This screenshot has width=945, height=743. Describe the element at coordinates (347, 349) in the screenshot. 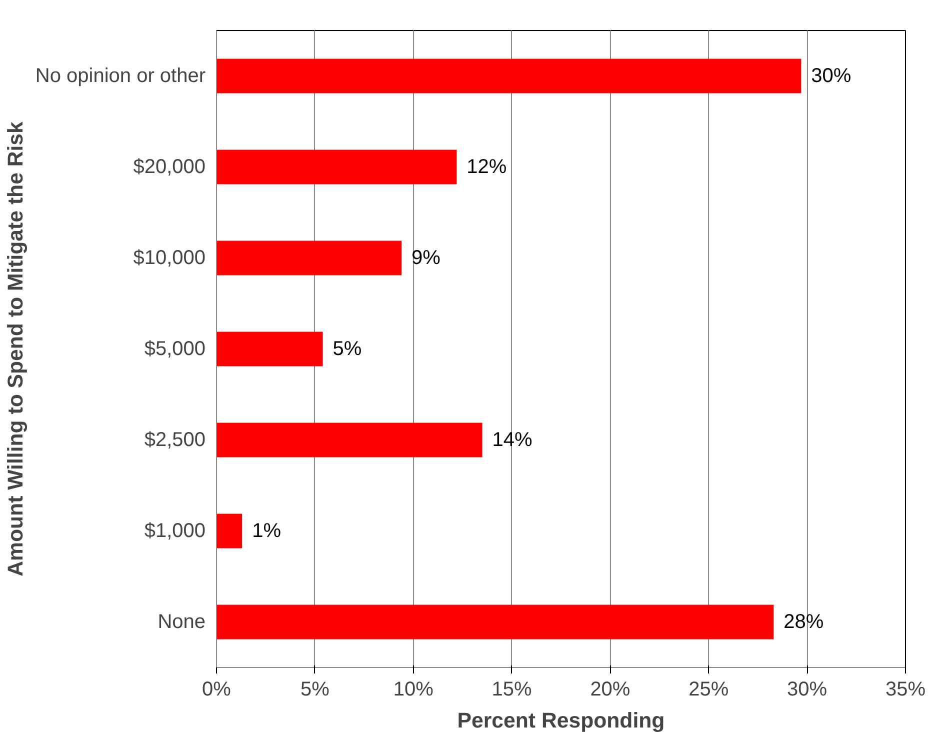

I see `data-label: 5%` at that location.